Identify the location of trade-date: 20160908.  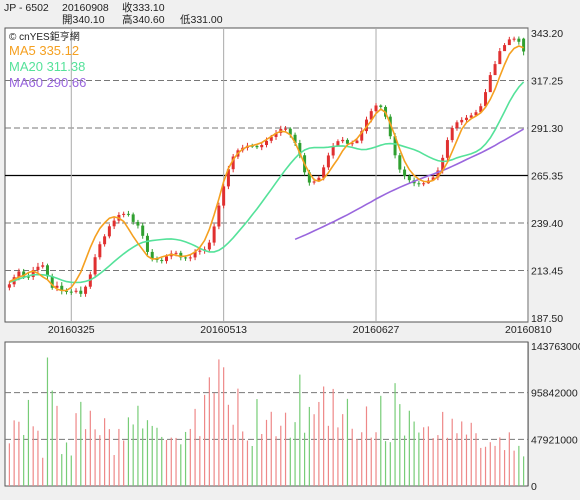
(85, 8).